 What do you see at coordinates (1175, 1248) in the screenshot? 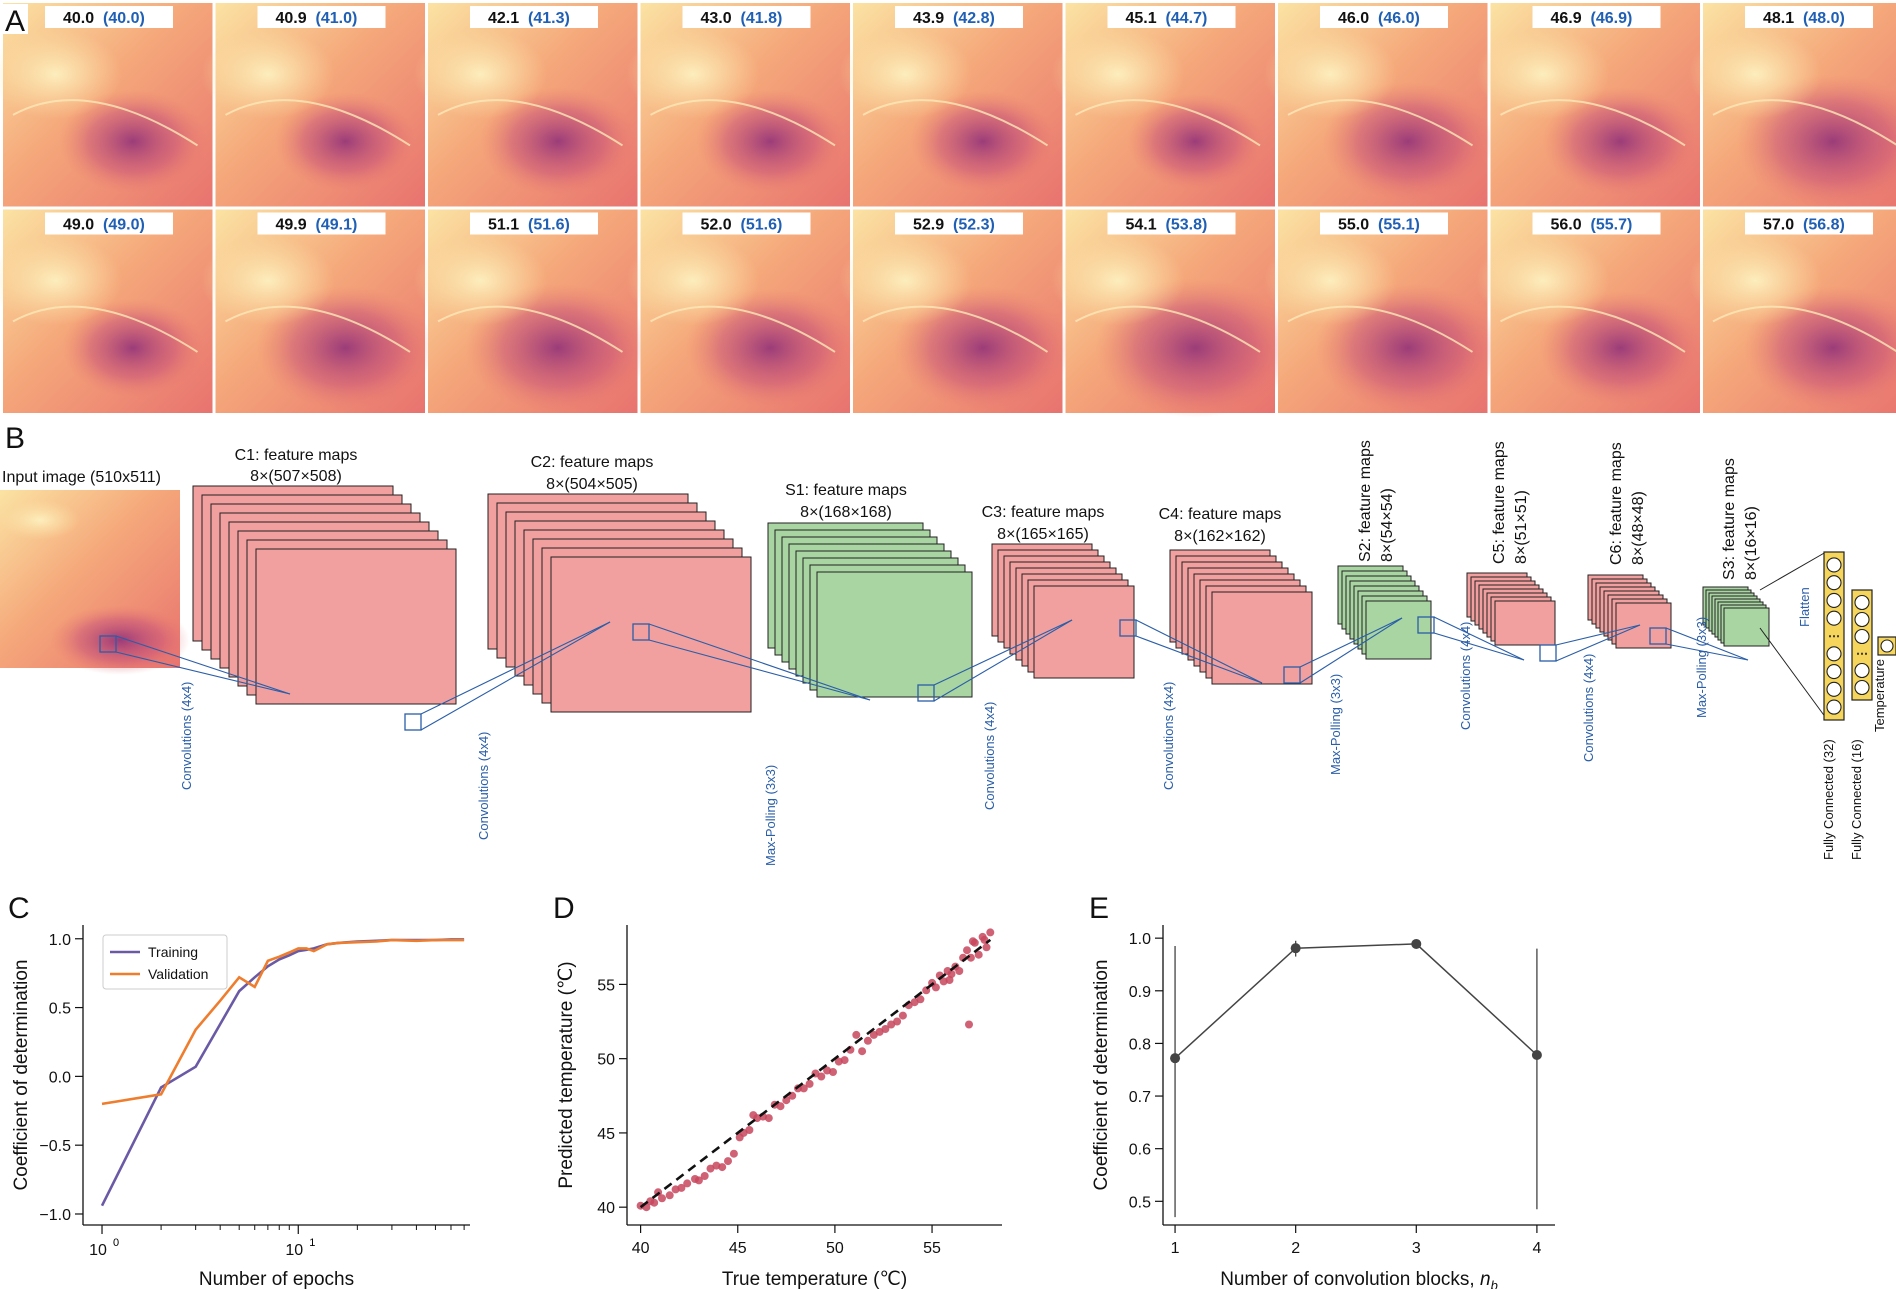
I see `x-tick-label: 1` at bounding box center [1175, 1248].